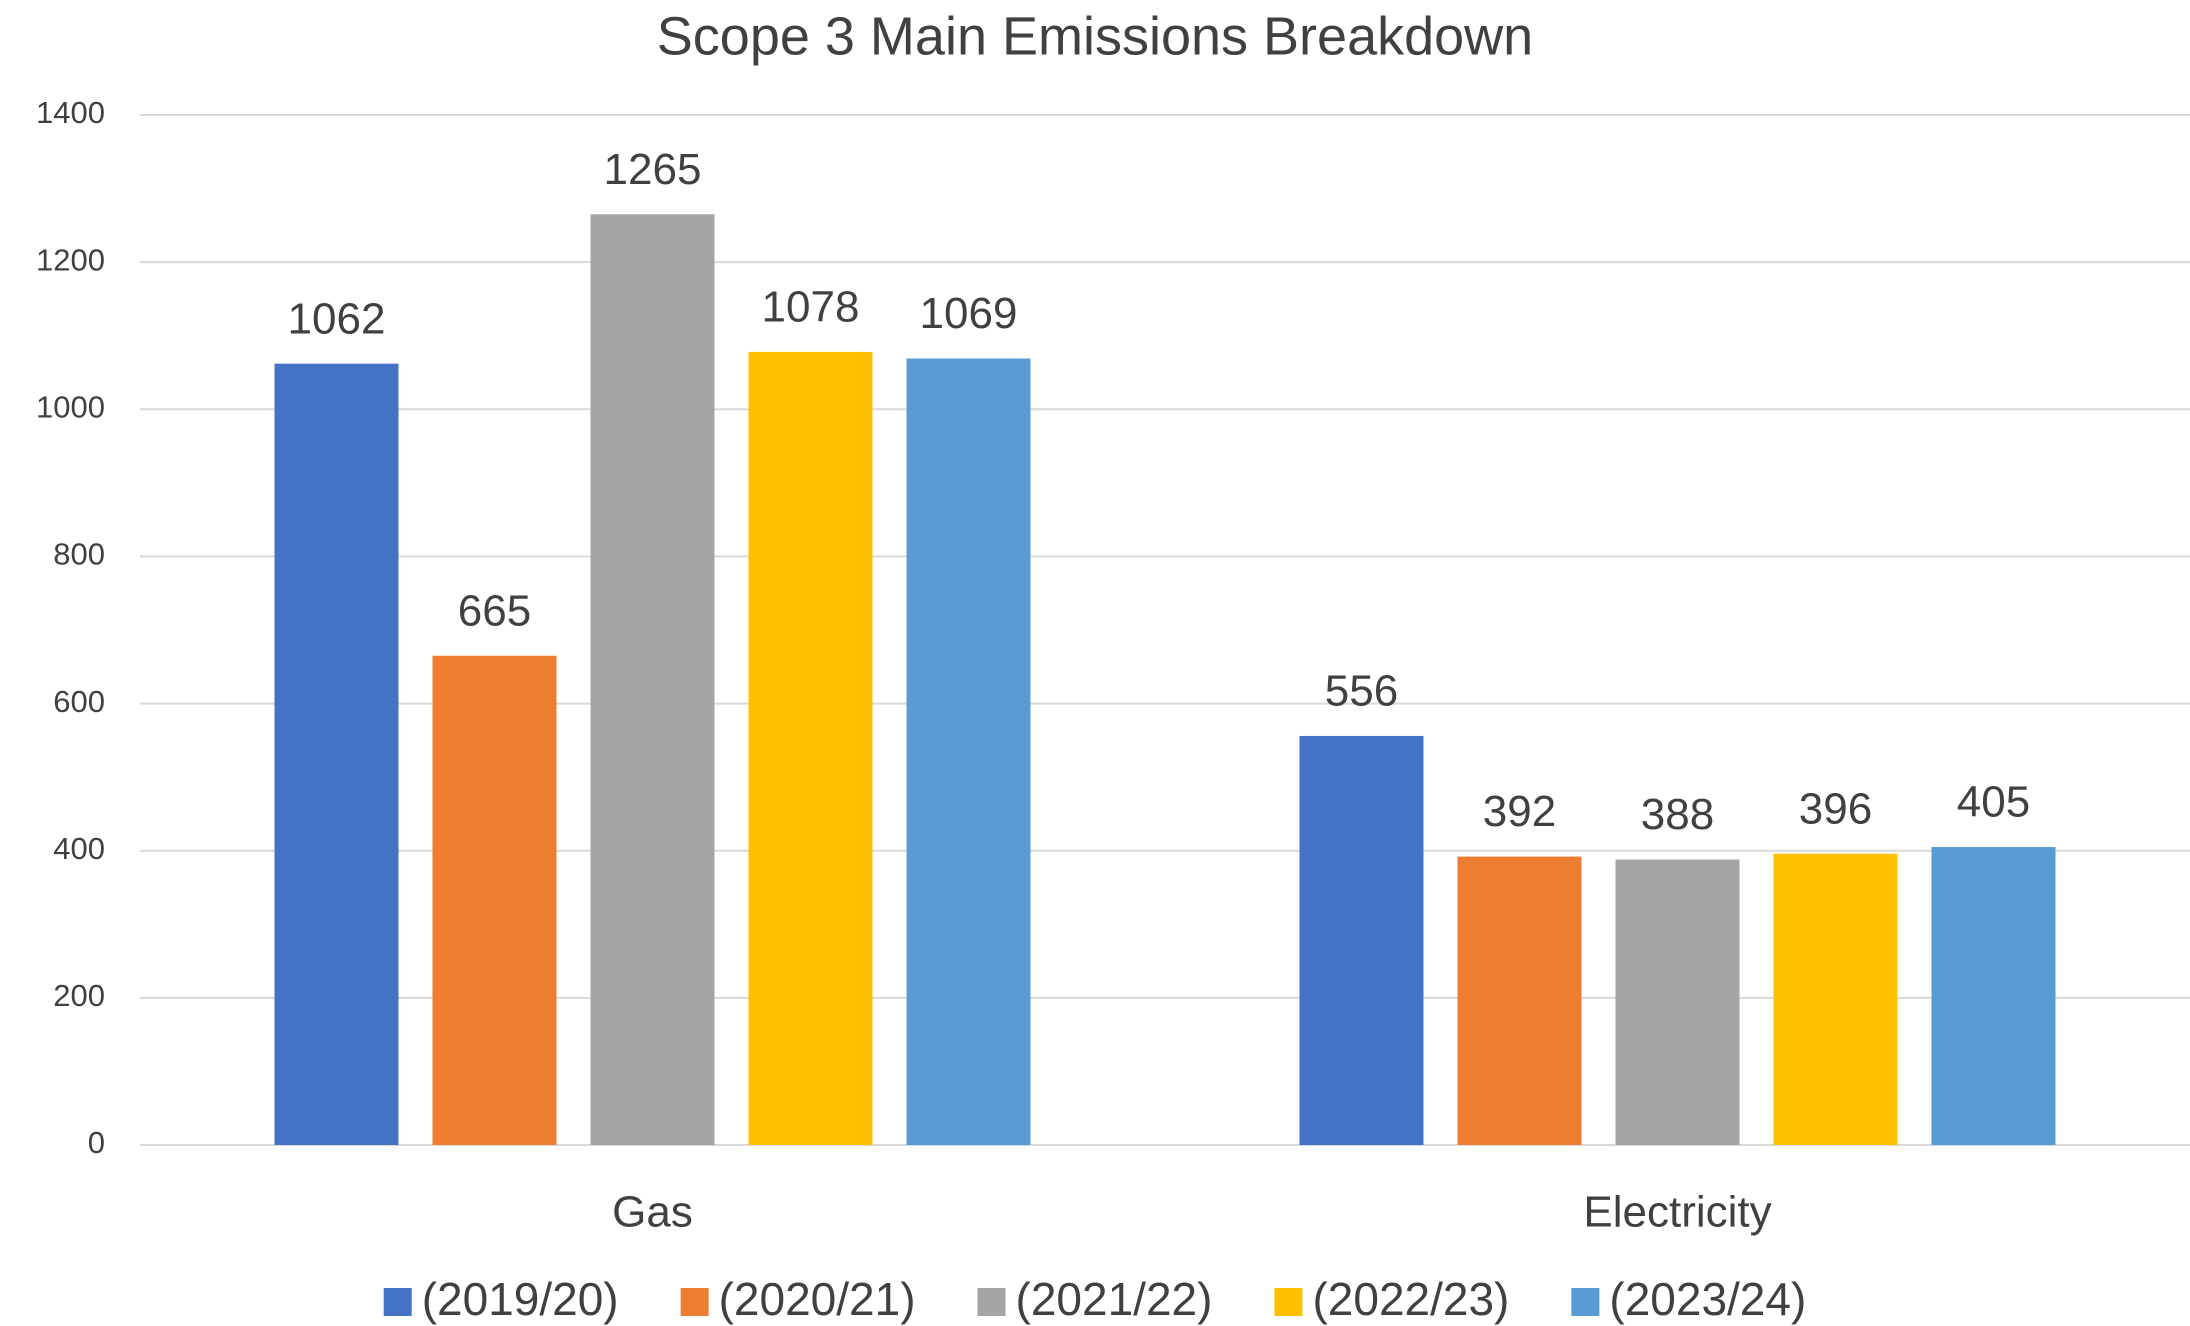  What do you see at coordinates (79, 701) in the screenshot?
I see `y-tick-label: 600` at bounding box center [79, 701].